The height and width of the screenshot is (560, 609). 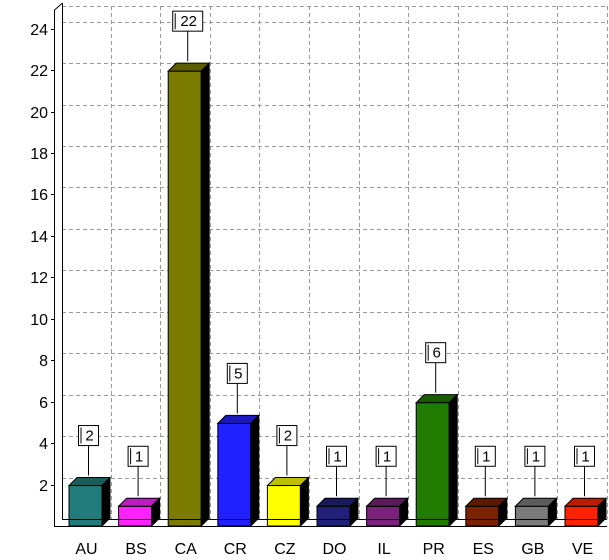 I want to click on data-label-cr: 5, so click(x=237, y=388).